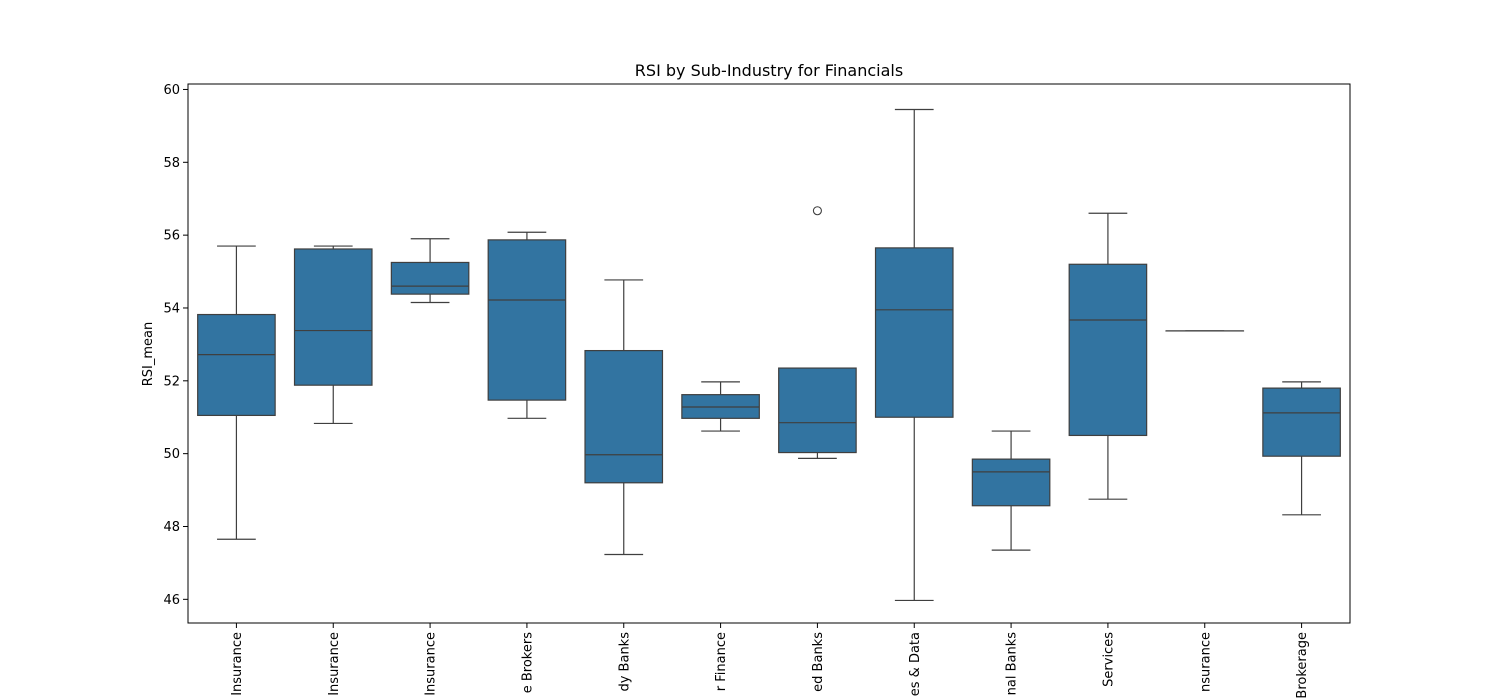  Describe the element at coordinates (175, 345) in the screenshot. I see `y-axis-ticks: 46 48 50 52 54 56 58 60` at that location.